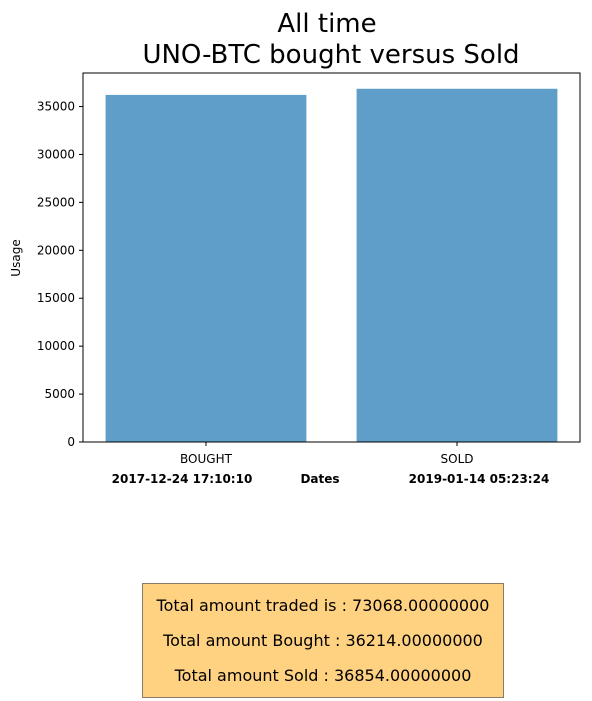  I want to click on total-traded-text: Total amount traded is : 73068.00000000, so click(323, 605).